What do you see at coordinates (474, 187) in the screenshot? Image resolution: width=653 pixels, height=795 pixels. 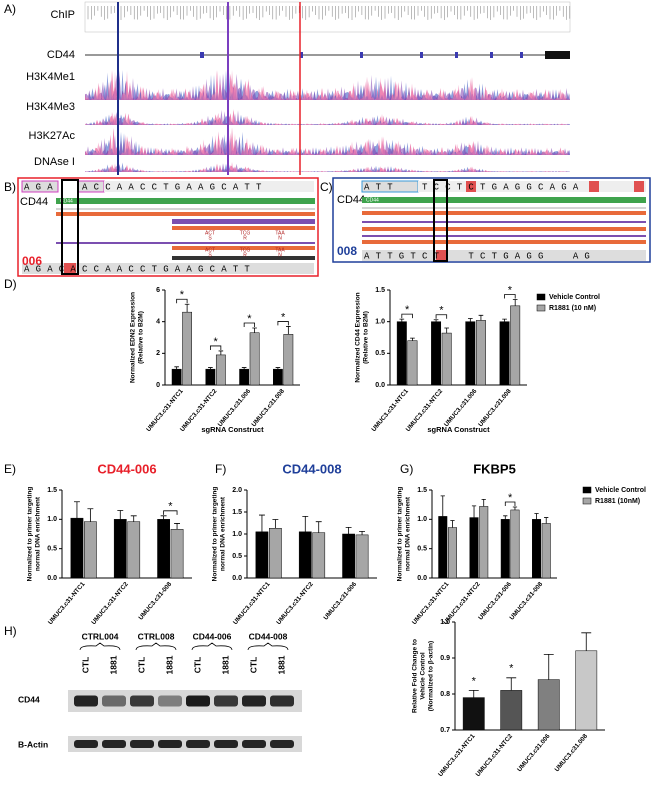 I see `sequence: ATT TCCTCTGAGGCAGA` at bounding box center [474, 187].